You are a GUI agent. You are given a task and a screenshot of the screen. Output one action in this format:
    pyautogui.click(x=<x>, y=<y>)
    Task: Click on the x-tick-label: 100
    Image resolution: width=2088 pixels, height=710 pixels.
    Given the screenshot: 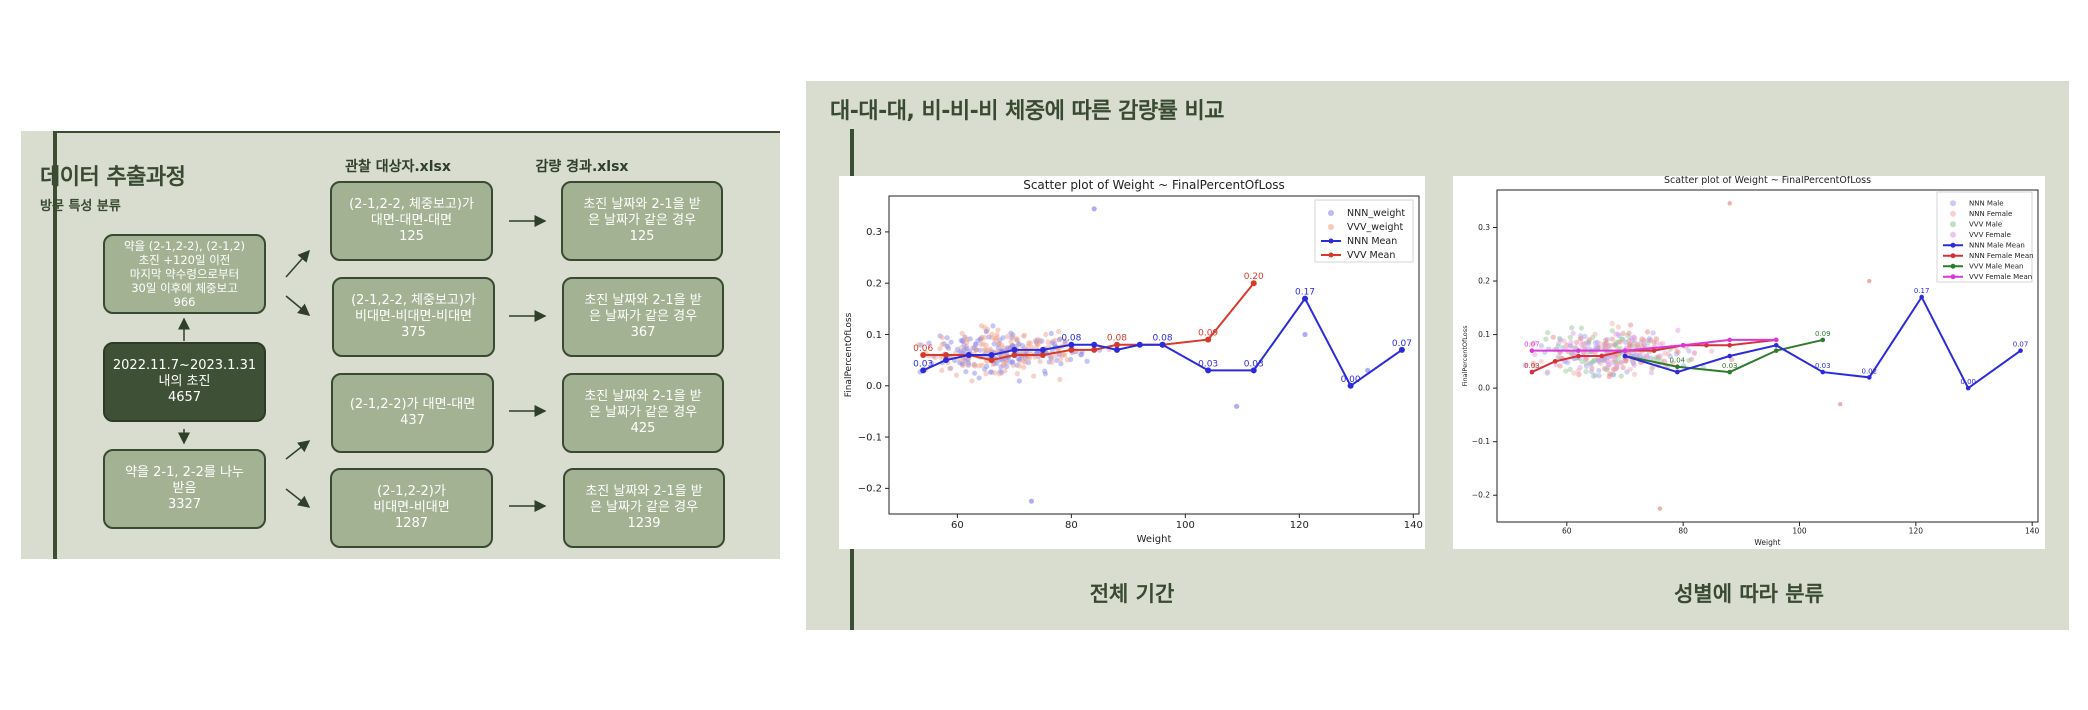 What is the action you would take?
    pyautogui.click(x=1185, y=525)
    